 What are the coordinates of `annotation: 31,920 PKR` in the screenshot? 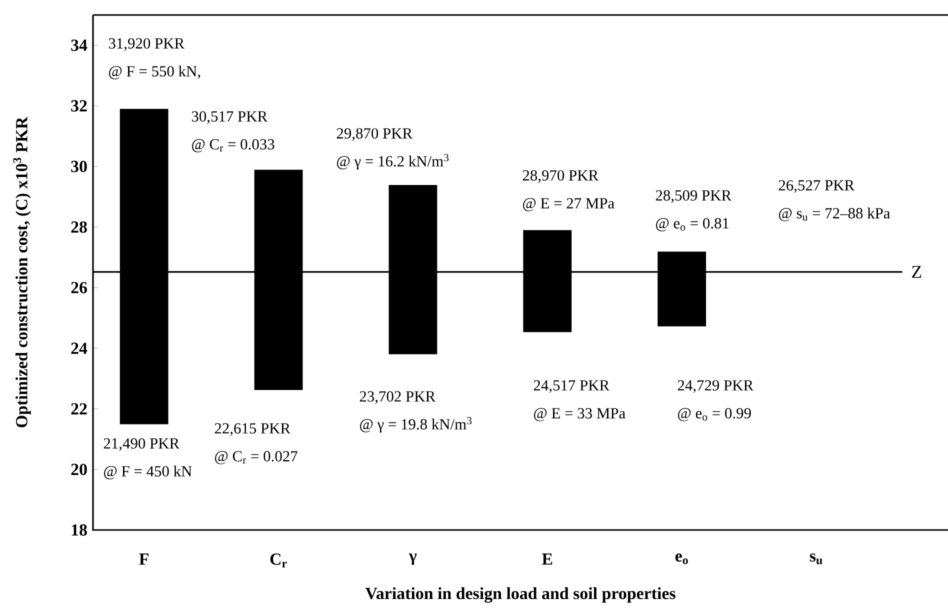 It's located at (146, 44).